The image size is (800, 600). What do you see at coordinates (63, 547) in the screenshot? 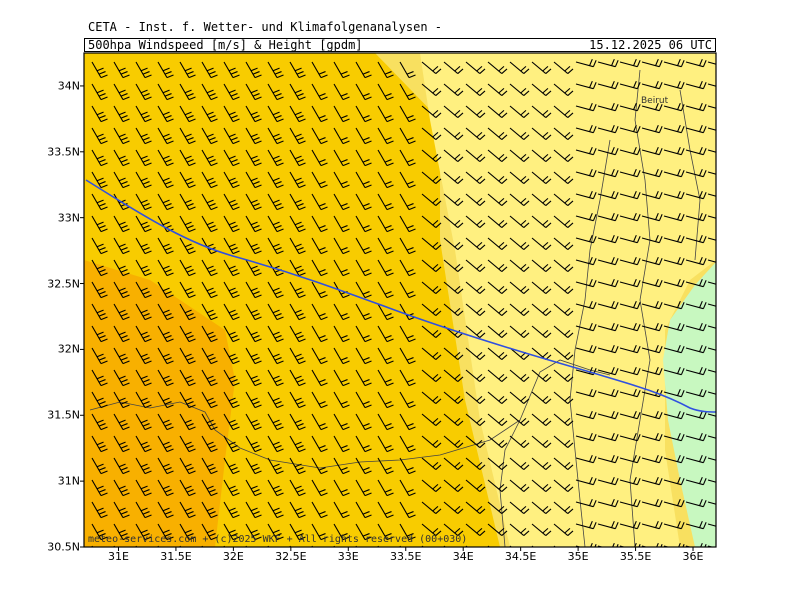
I see `lat-label: 30.5N` at bounding box center [63, 547].